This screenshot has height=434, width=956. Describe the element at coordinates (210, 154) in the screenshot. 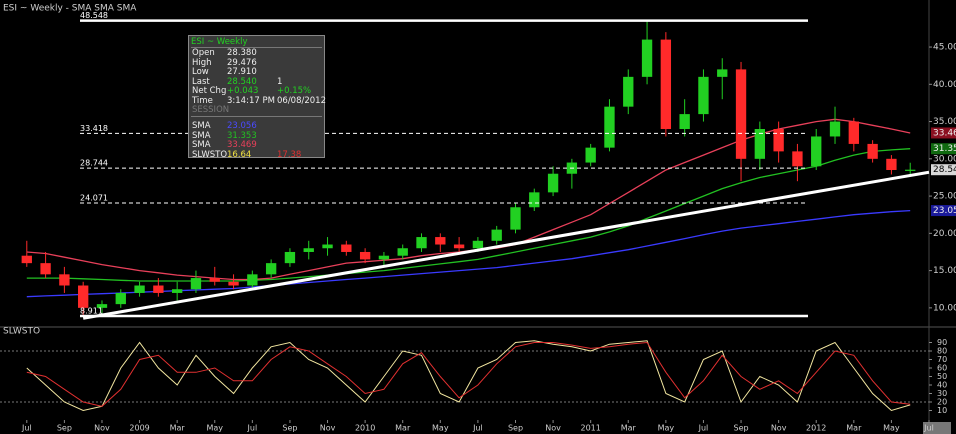

I see `info-label: SLWSTO` at that location.